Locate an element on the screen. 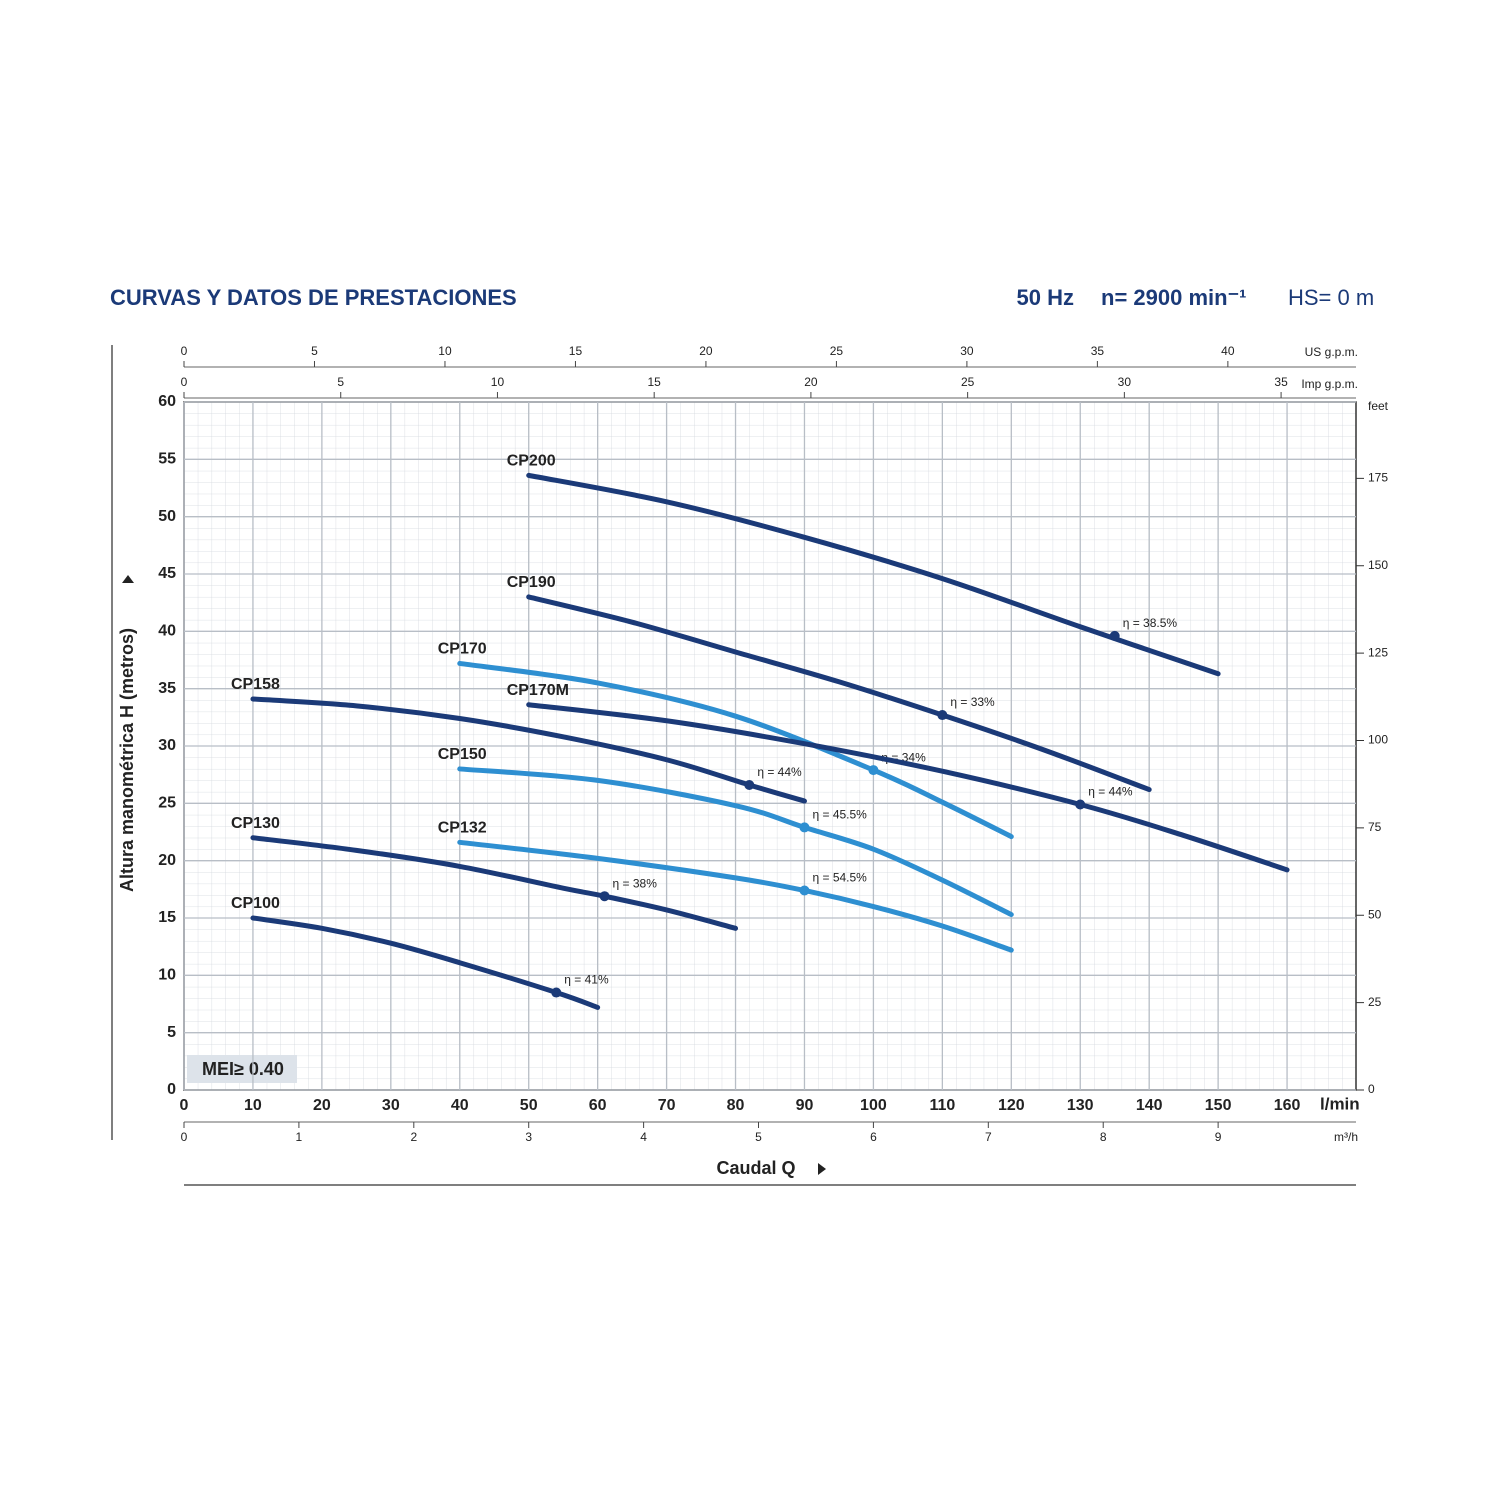 The height and width of the screenshot is (1500, 1500). efficiency-label: η = 54.5% is located at coordinates (839, 878).